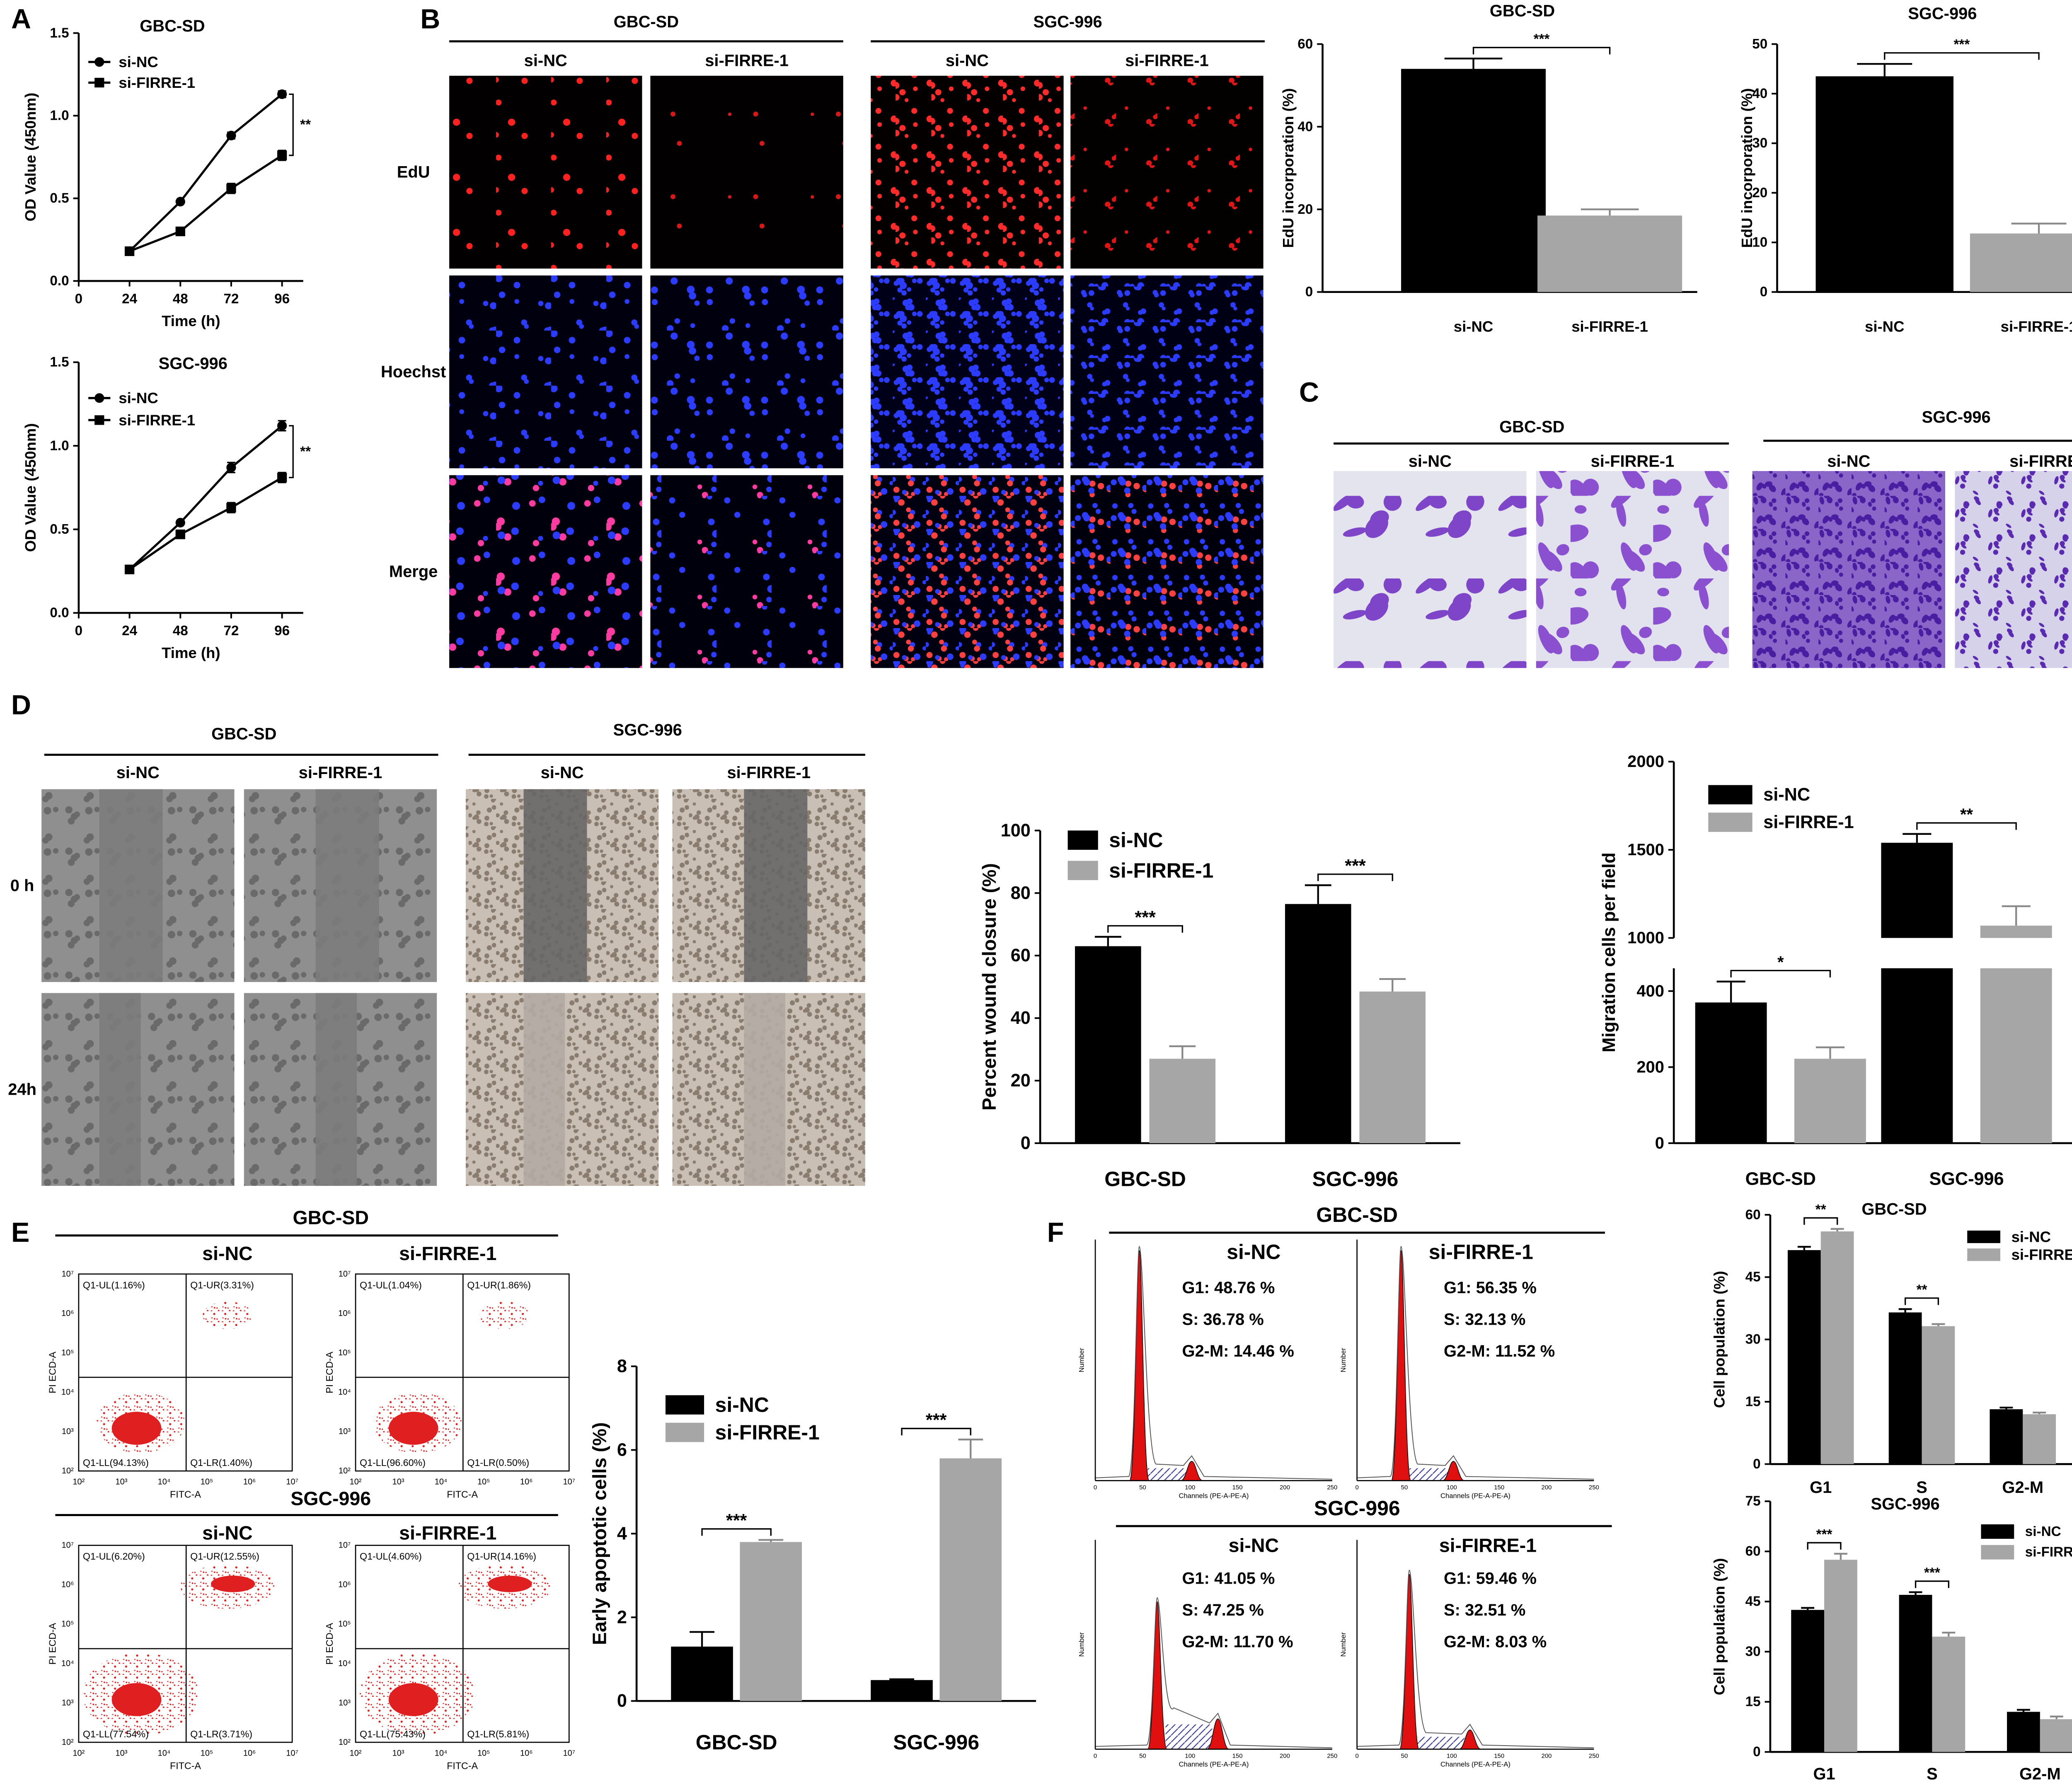 The image size is (2072, 1785). I want to click on x-tick-label: si-NC, so click(1884, 326).